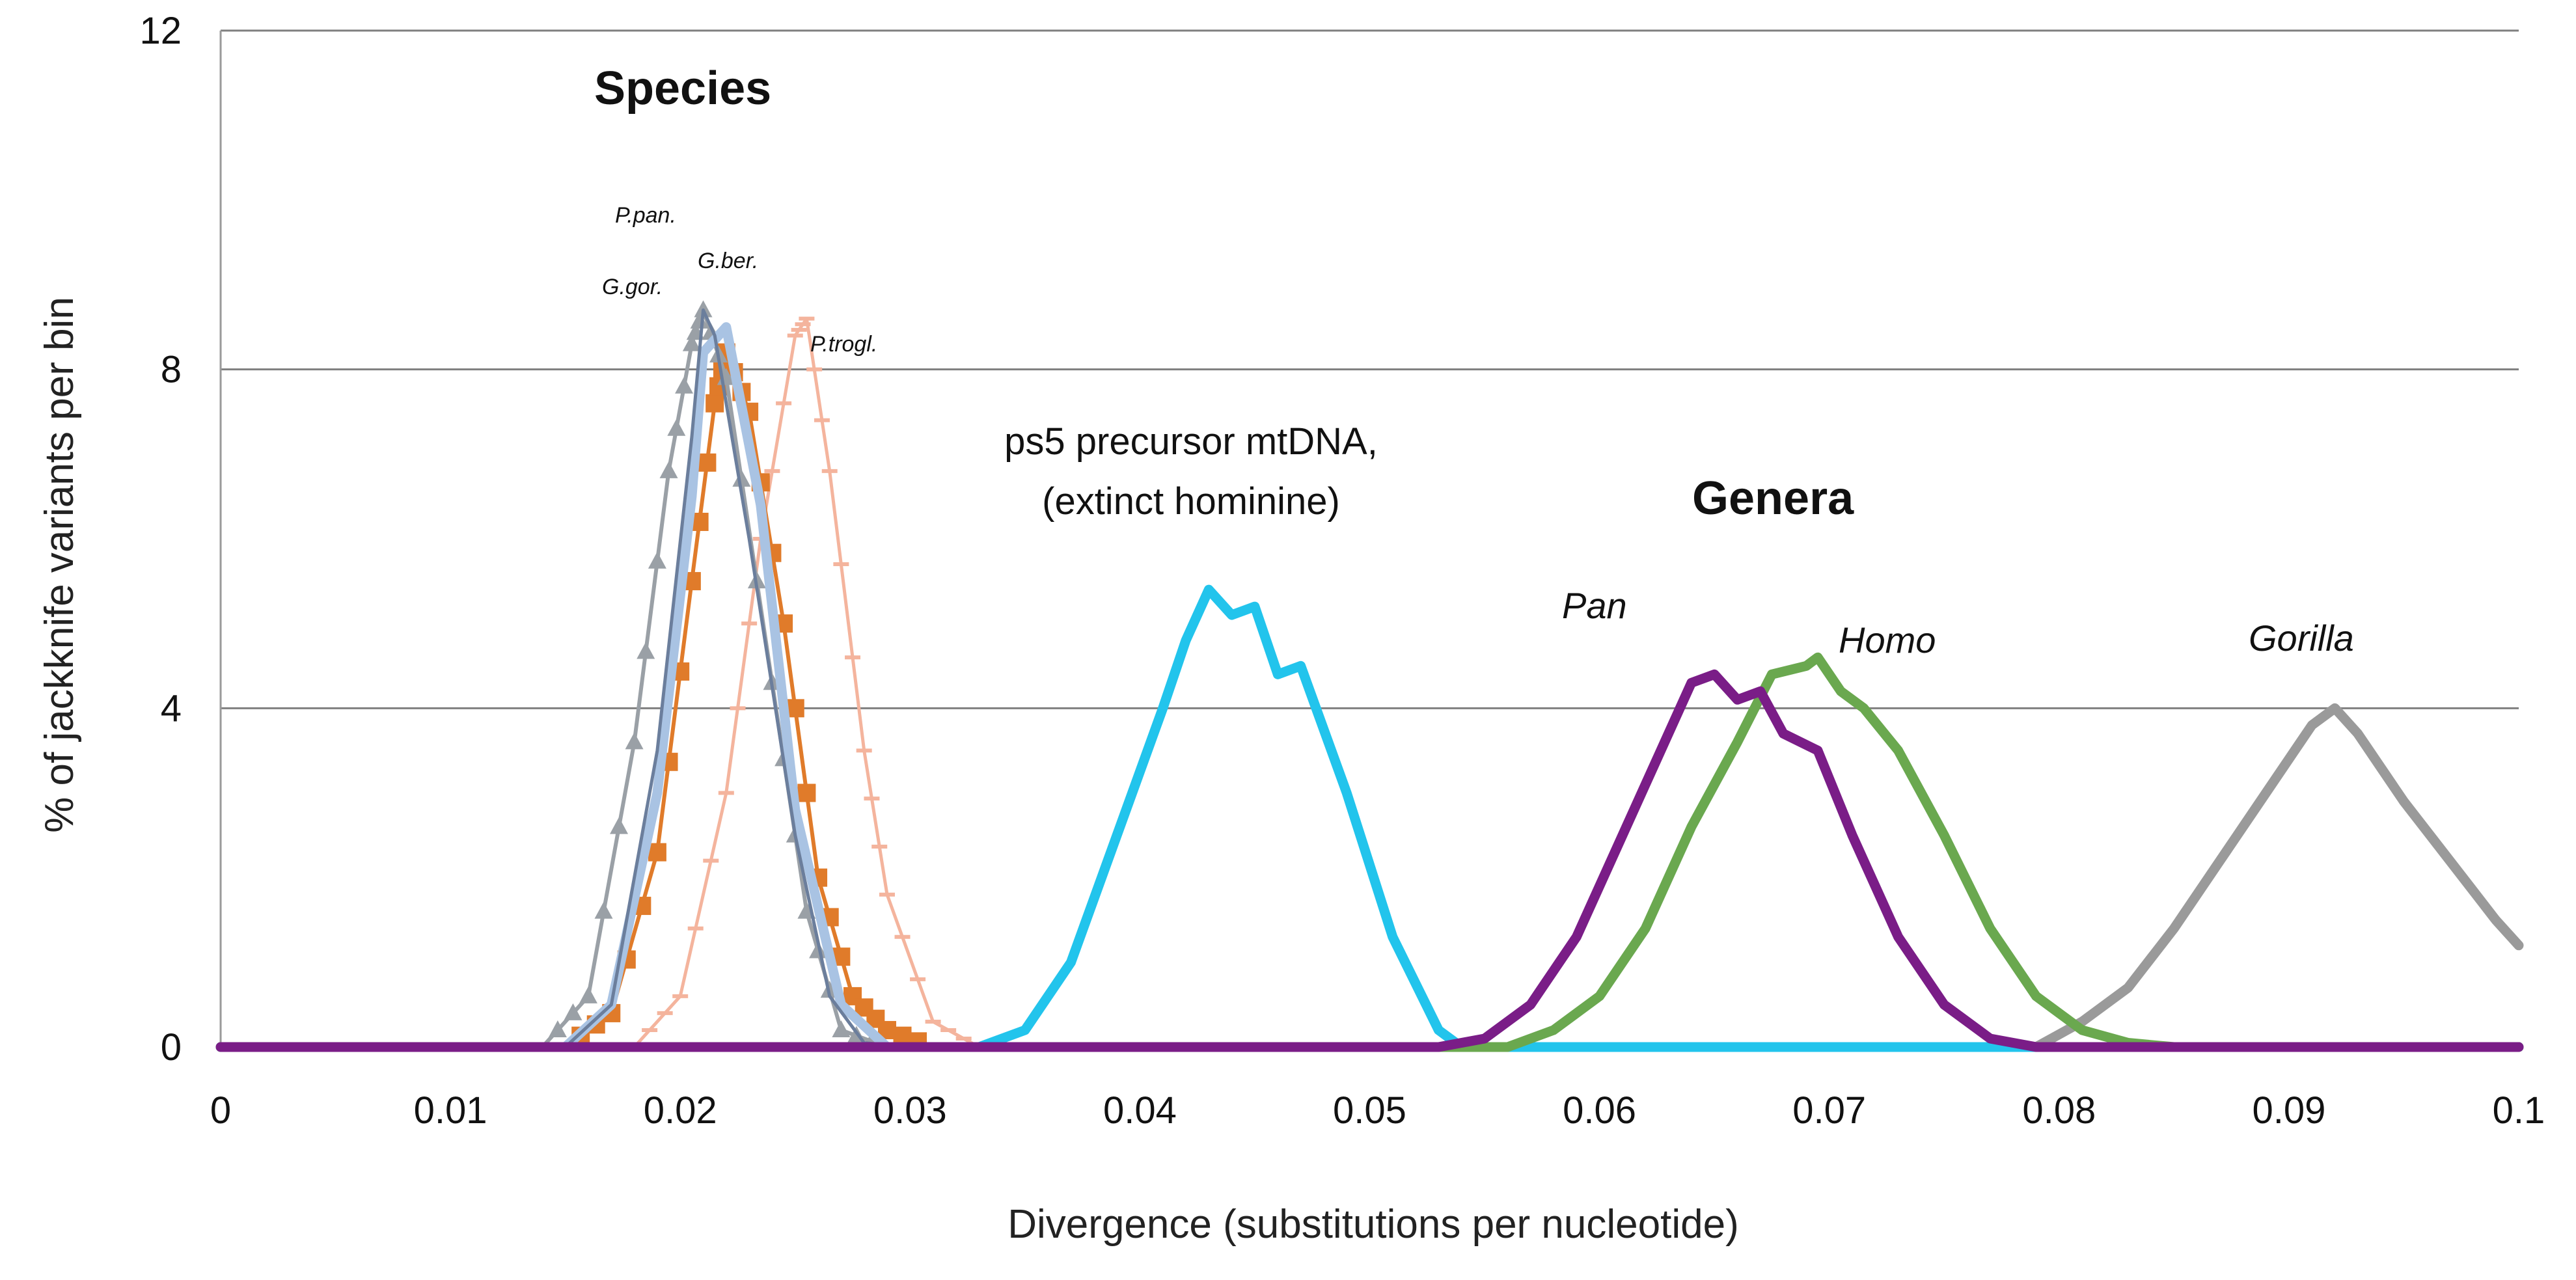 Image resolution: width=2576 pixels, height=1280 pixels. What do you see at coordinates (844, 344) in the screenshot?
I see `p-trogl-label: P.trogl.` at bounding box center [844, 344].